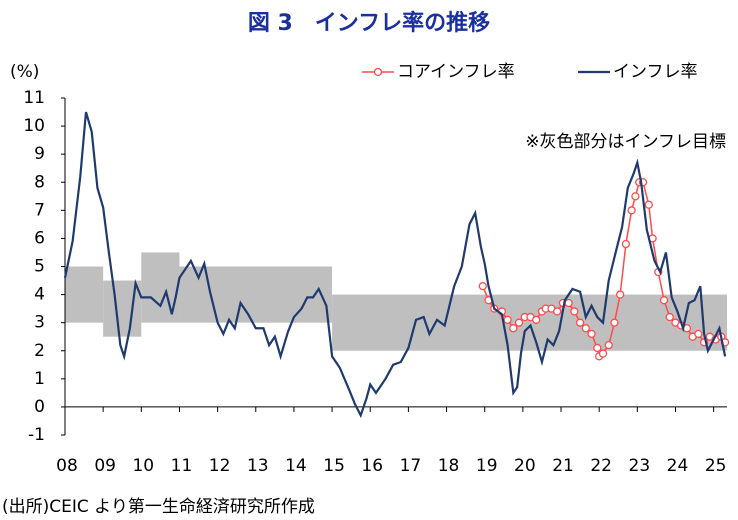 Image resolution: width=738 pixels, height=520 pixels. Describe the element at coordinates (655, 72) in the screenshot. I see `legend-label: インフレ率` at that location.